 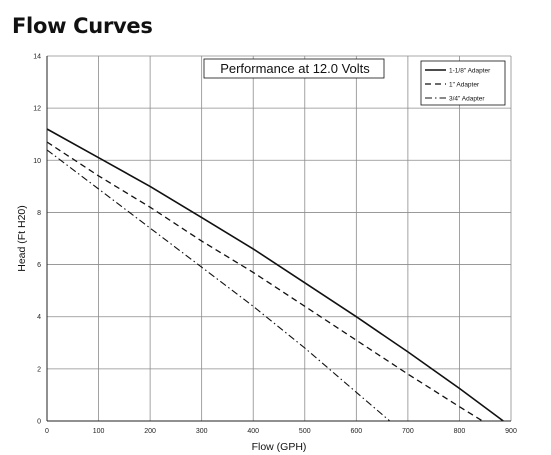 What do you see at coordinates (356, 431) in the screenshot?
I see `x-tick-label: 600` at bounding box center [356, 431].